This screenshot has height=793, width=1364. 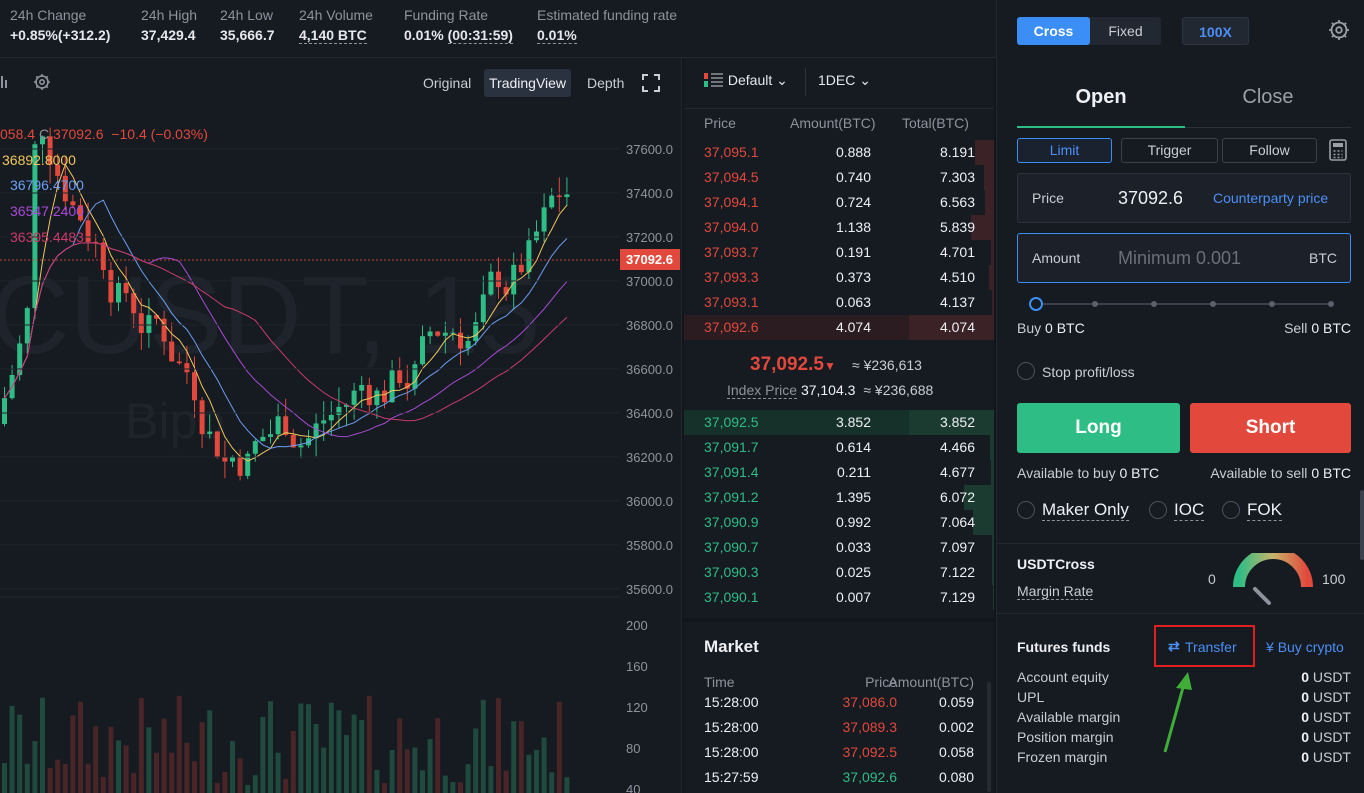 What do you see at coordinates (1268, 97) in the screenshot?
I see `tab-close: Close` at bounding box center [1268, 97].